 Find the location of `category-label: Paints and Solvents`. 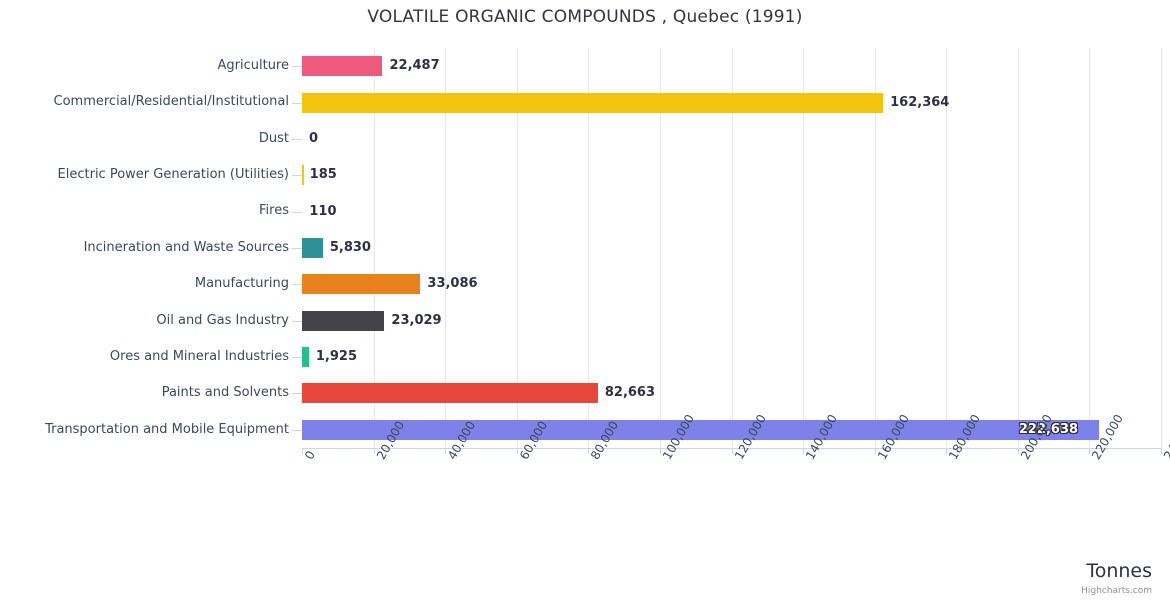

category-label: Paints and Solvents is located at coordinates (225, 393).